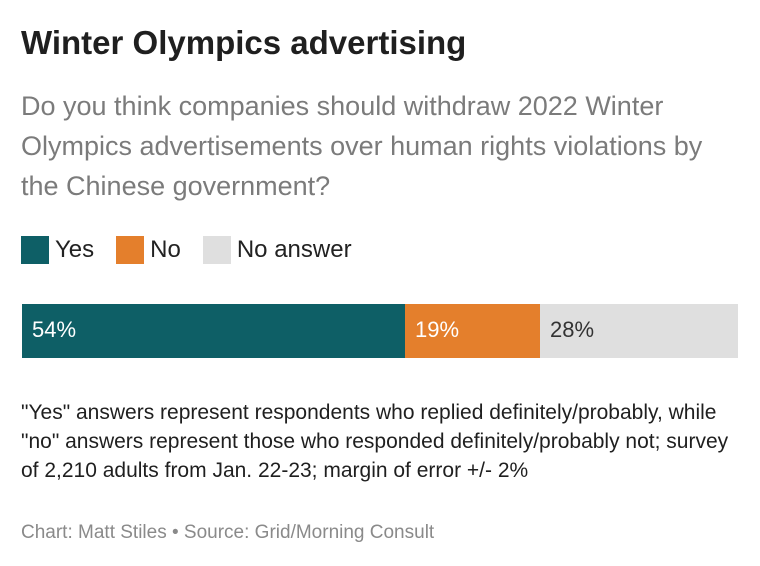 This screenshot has height=566, width=760. I want to click on legend-item-no-answer: No answer, so click(277, 250).